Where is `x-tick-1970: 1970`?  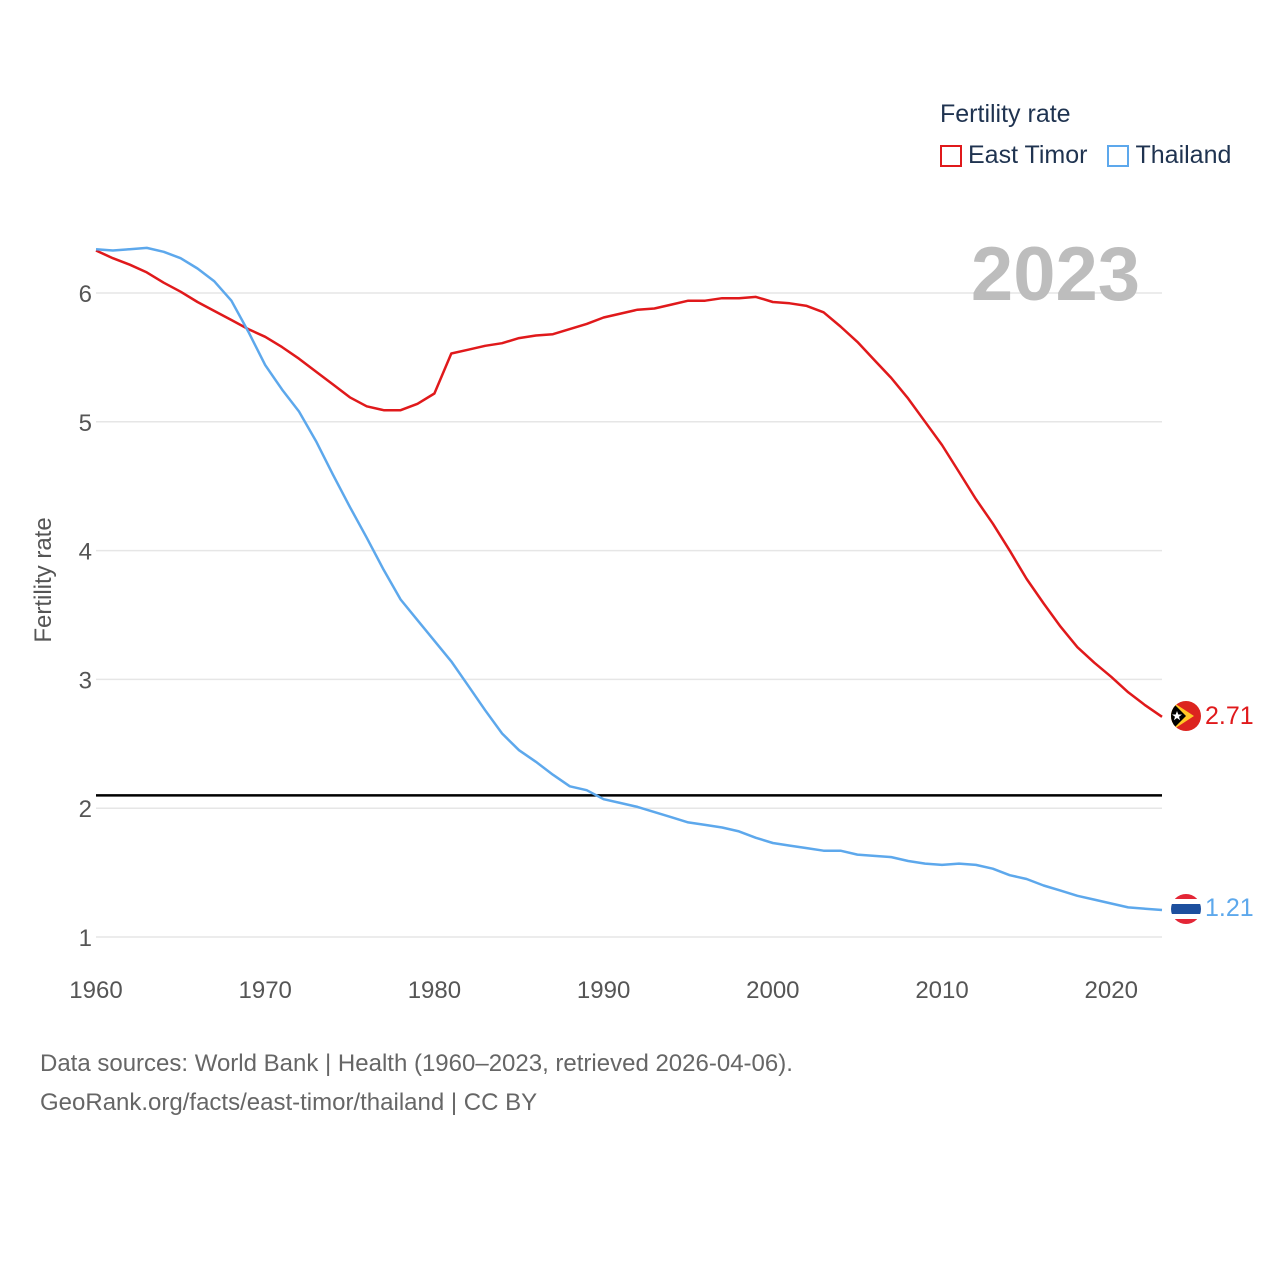
x-tick-1970: 1970 is located at coordinates (265, 990).